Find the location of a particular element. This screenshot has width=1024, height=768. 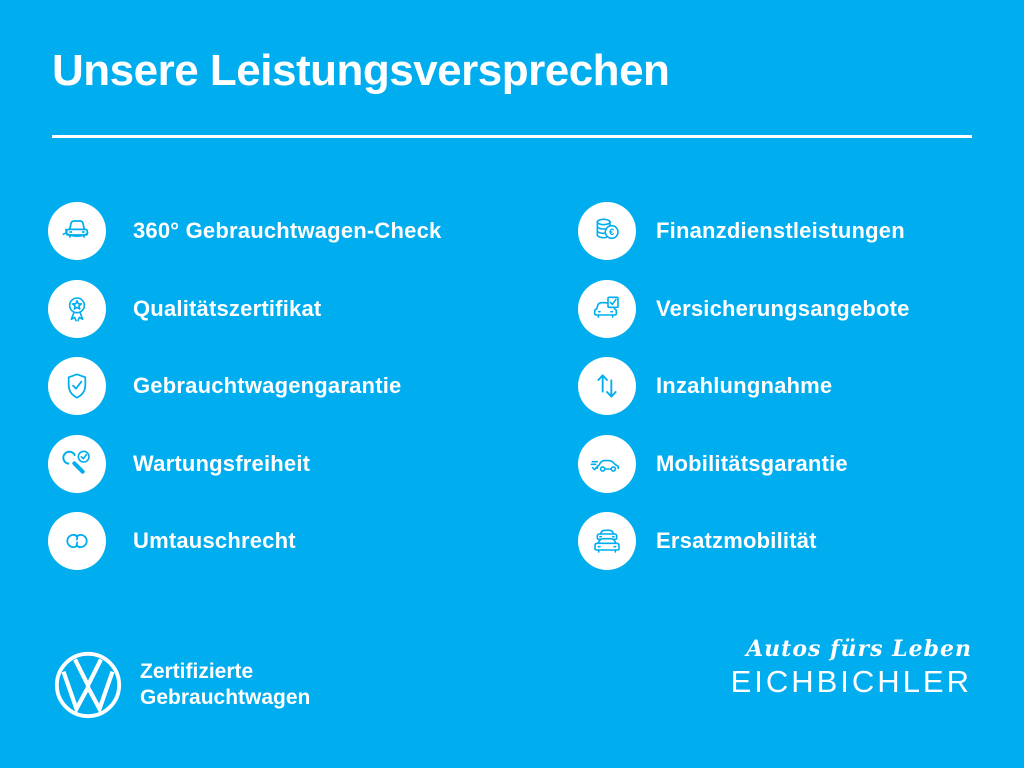

dealer-name: EICHBICHLER is located at coordinates (851, 681).